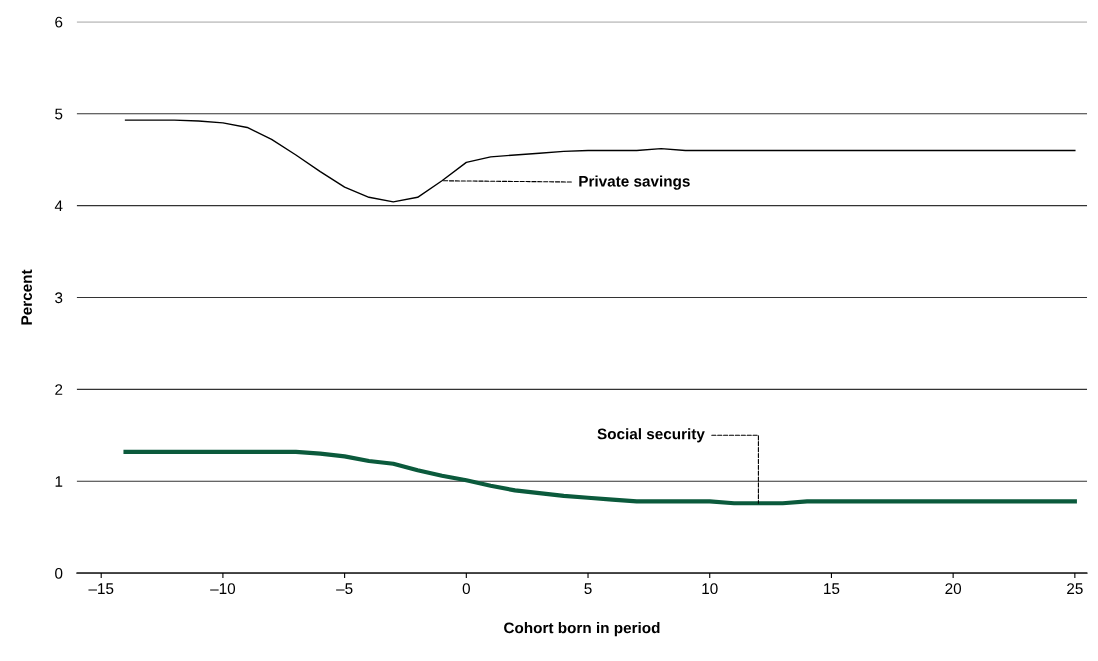 This screenshot has height=661, width=1098. What do you see at coordinates (582, 629) in the screenshot?
I see `x-axis-title: Cohort born in period` at bounding box center [582, 629].